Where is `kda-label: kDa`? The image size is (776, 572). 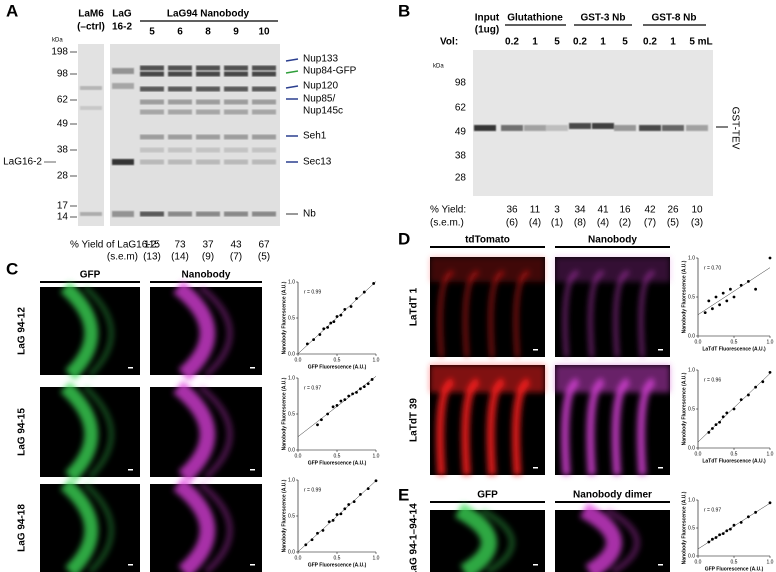 kda-label: kDa is located at coordinates (438, 67).